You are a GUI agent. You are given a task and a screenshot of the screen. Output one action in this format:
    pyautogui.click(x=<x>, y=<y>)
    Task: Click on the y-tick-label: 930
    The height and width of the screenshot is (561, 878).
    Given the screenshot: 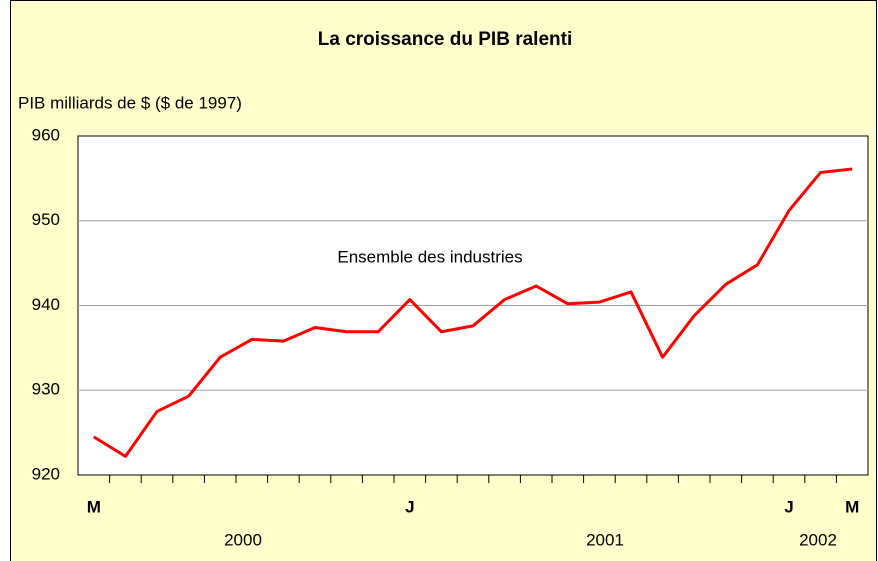 What is the action you would take?
    pyautogui.click(x=46, y=389)
    